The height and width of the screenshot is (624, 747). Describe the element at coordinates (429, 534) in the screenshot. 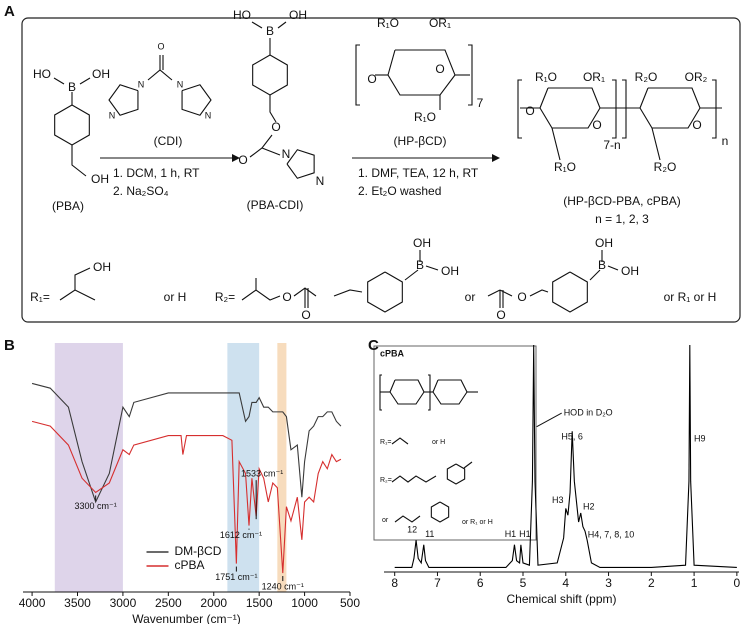

I see `annotation: 11` at that location.